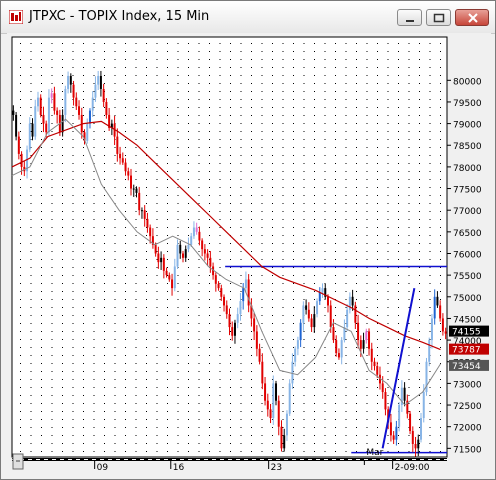 This screenshot has width=496, height=480. What do you see at coordinates (248, 17) in the screenshot?
I see `title-bar: JTPXC - TOPIX Index, 15 Min` at bounding box center [248, 17].